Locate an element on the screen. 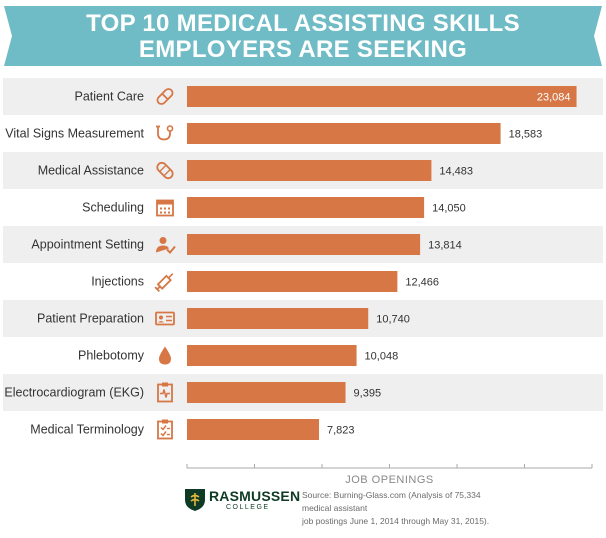  category-label: Medical Terminology is located at coordinates (87, 430).